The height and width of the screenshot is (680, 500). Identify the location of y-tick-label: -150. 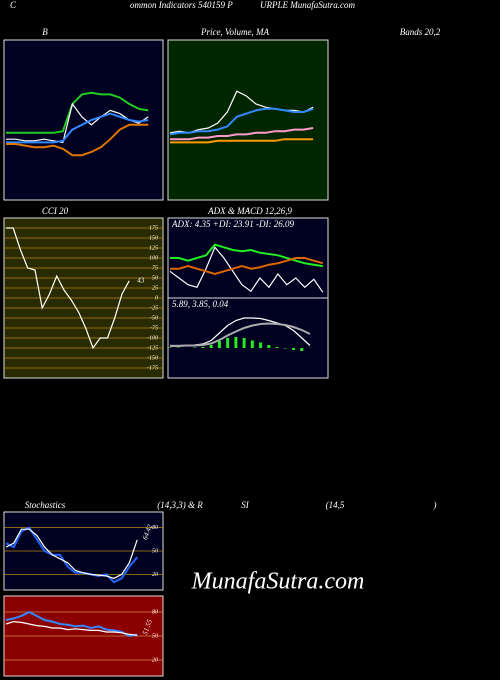
(152, 358).